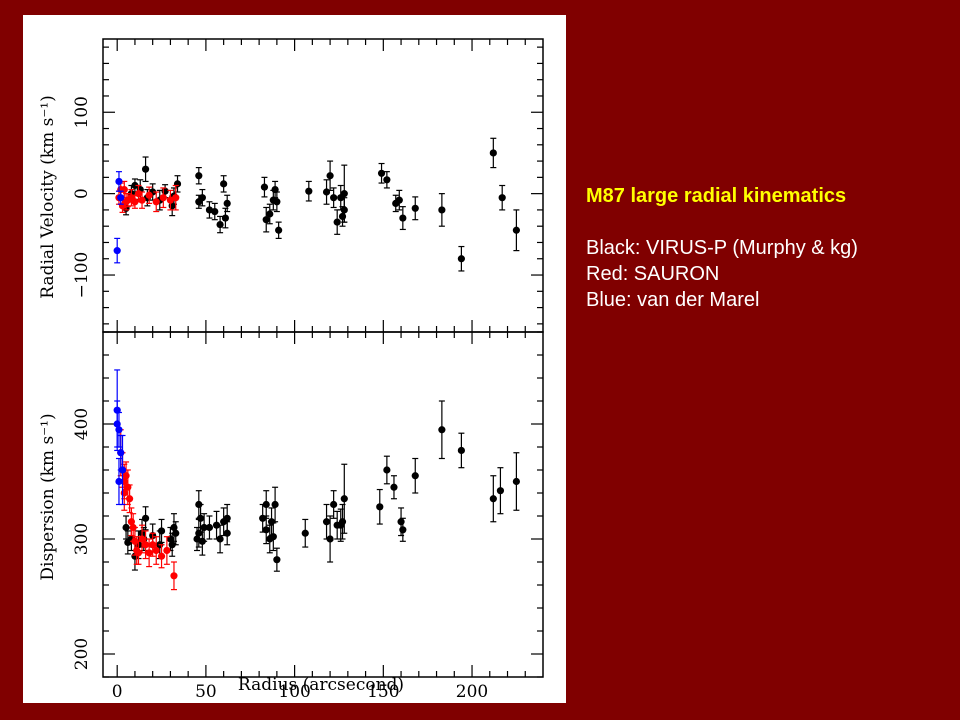  Describe the element at coordinates (82, 424) in the screenshot. I see `y-tick-label: 400` at that location.